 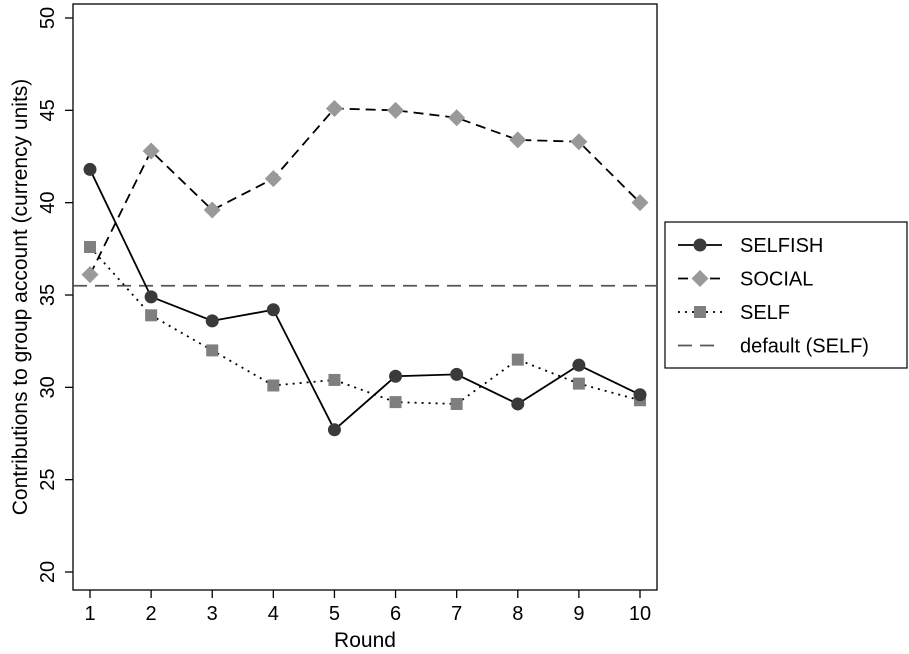 I want to click on series-line-self, so click(x=365, y=325).